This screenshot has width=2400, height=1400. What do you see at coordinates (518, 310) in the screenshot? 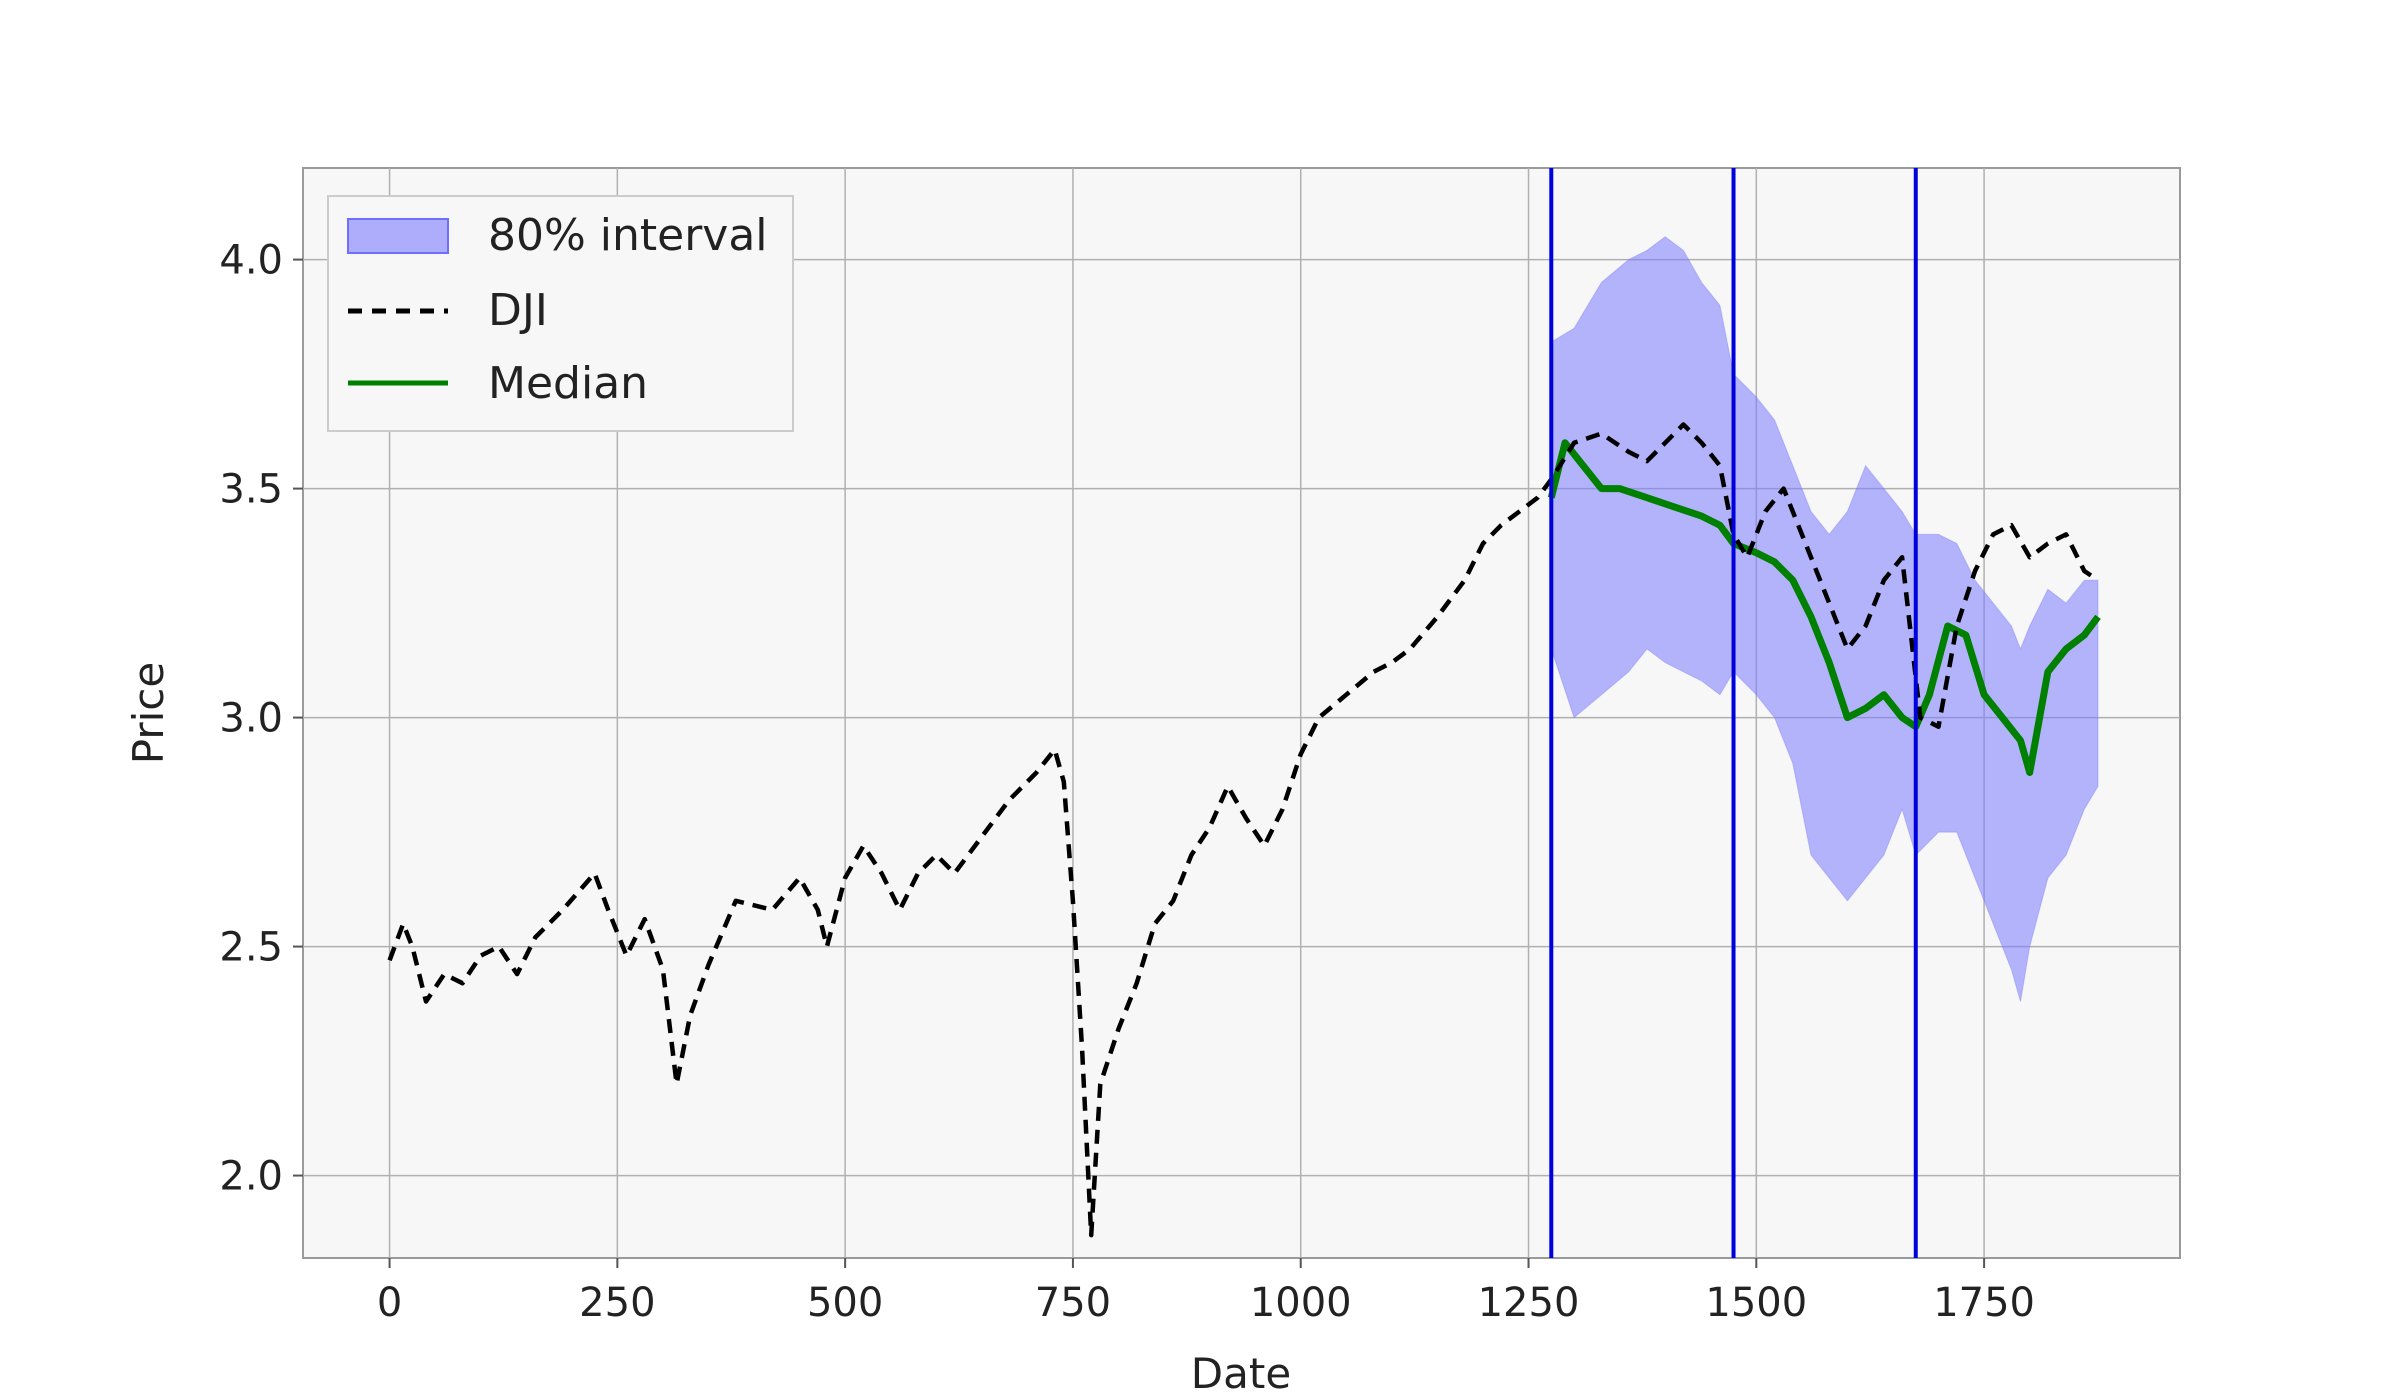
I see `legend-label-dji: DJI` at bounding box center [518, 310].